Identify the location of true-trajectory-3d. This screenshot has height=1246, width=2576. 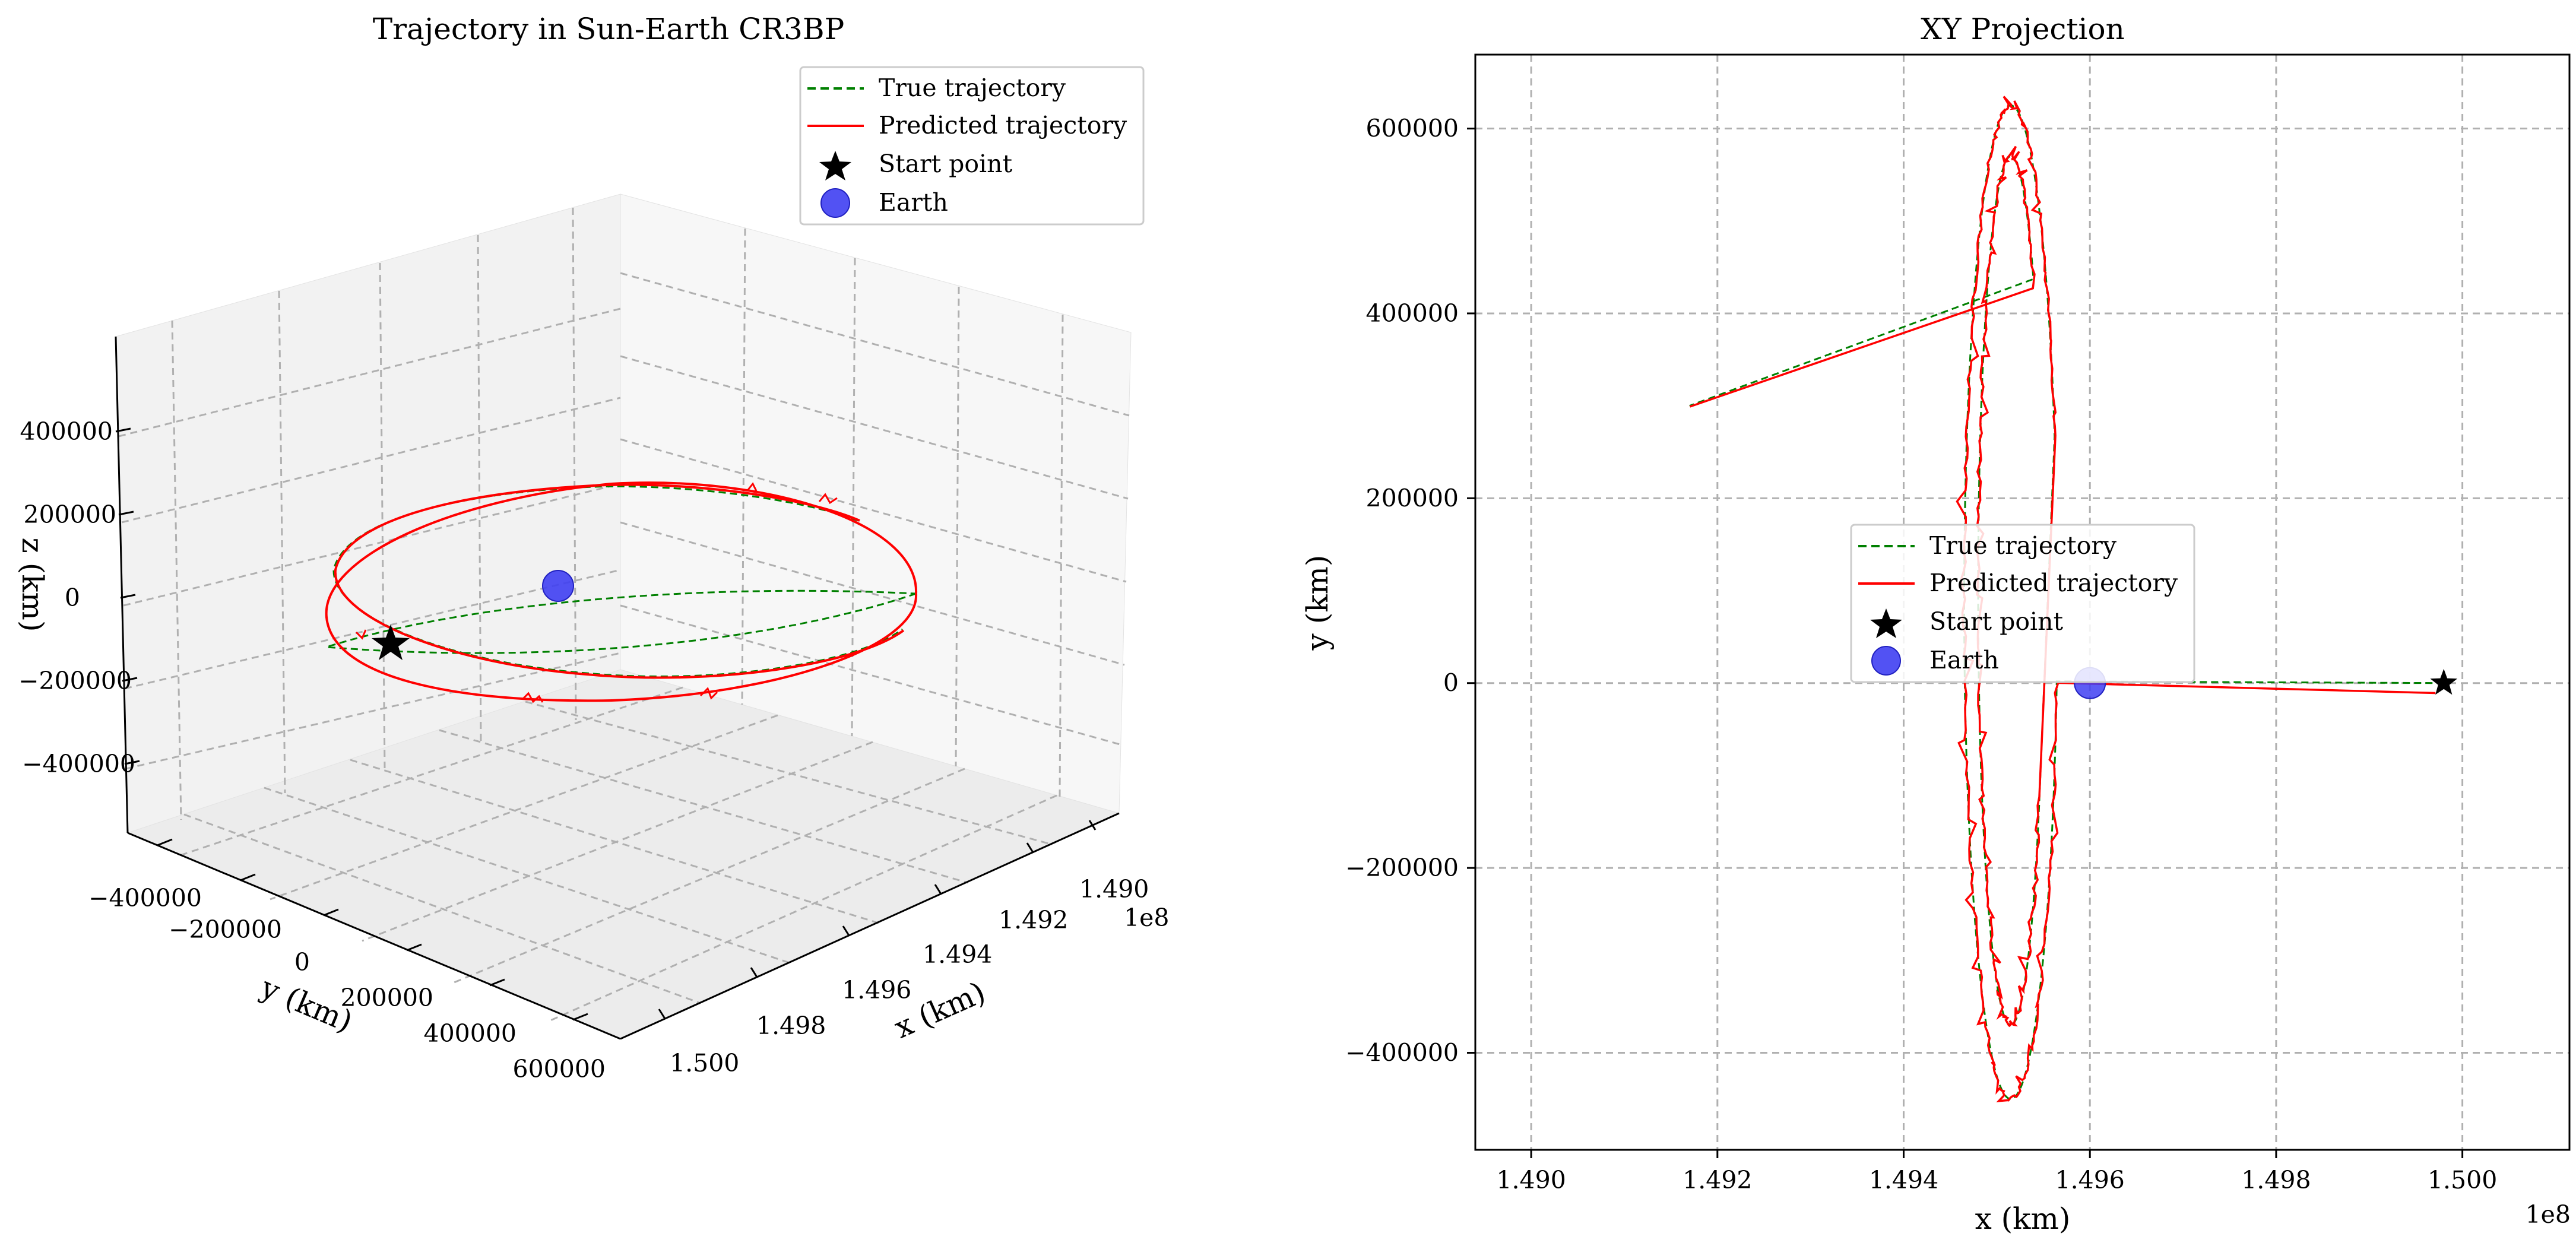
(622, 581).